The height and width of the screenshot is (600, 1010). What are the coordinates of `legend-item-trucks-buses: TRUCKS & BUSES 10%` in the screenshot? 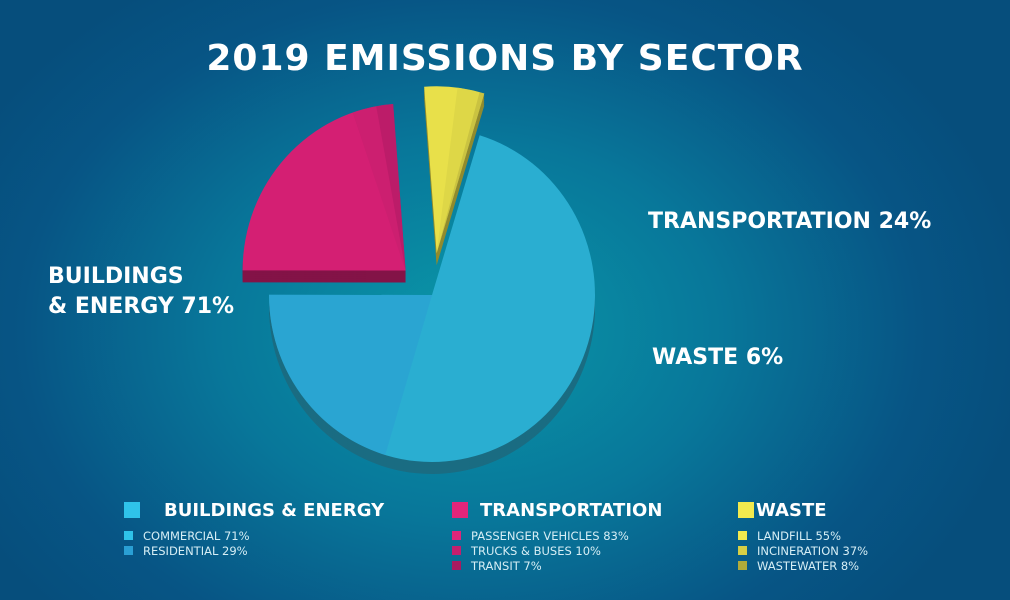 It's located at (557, 550).